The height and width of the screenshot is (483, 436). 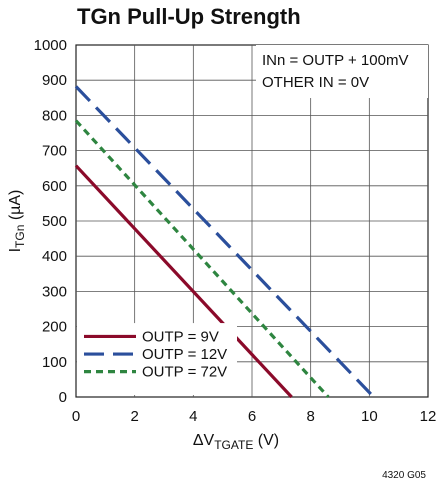 I want to click on legend-label-outp-72v: OUTP = 72V, so click(x=184, y=372).